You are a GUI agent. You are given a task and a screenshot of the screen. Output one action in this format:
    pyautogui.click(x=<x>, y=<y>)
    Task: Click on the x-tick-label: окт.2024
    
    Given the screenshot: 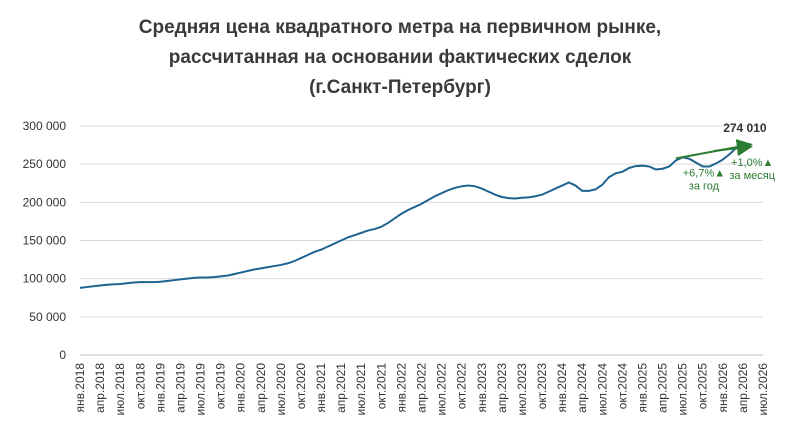 What is the action you would take?
    pyautogui.click(x=622, y=386)
    